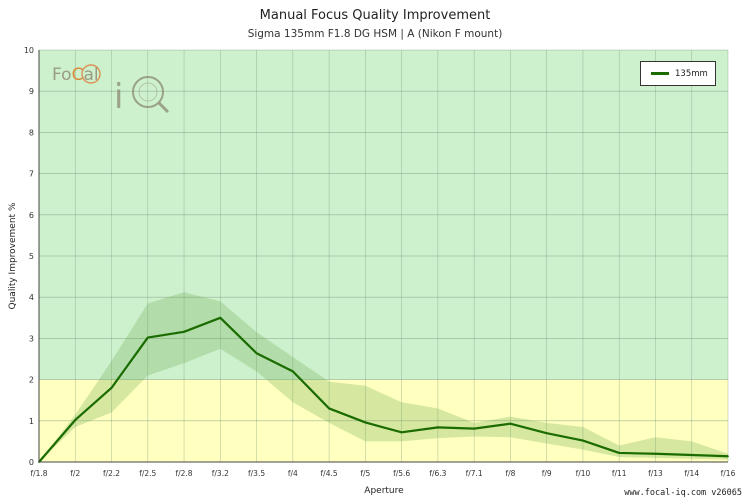  What do you see at coordinates (111, 473) in the screenshot?
I see `x-tick-label: f/2.2` at bounding box center [111, 473].